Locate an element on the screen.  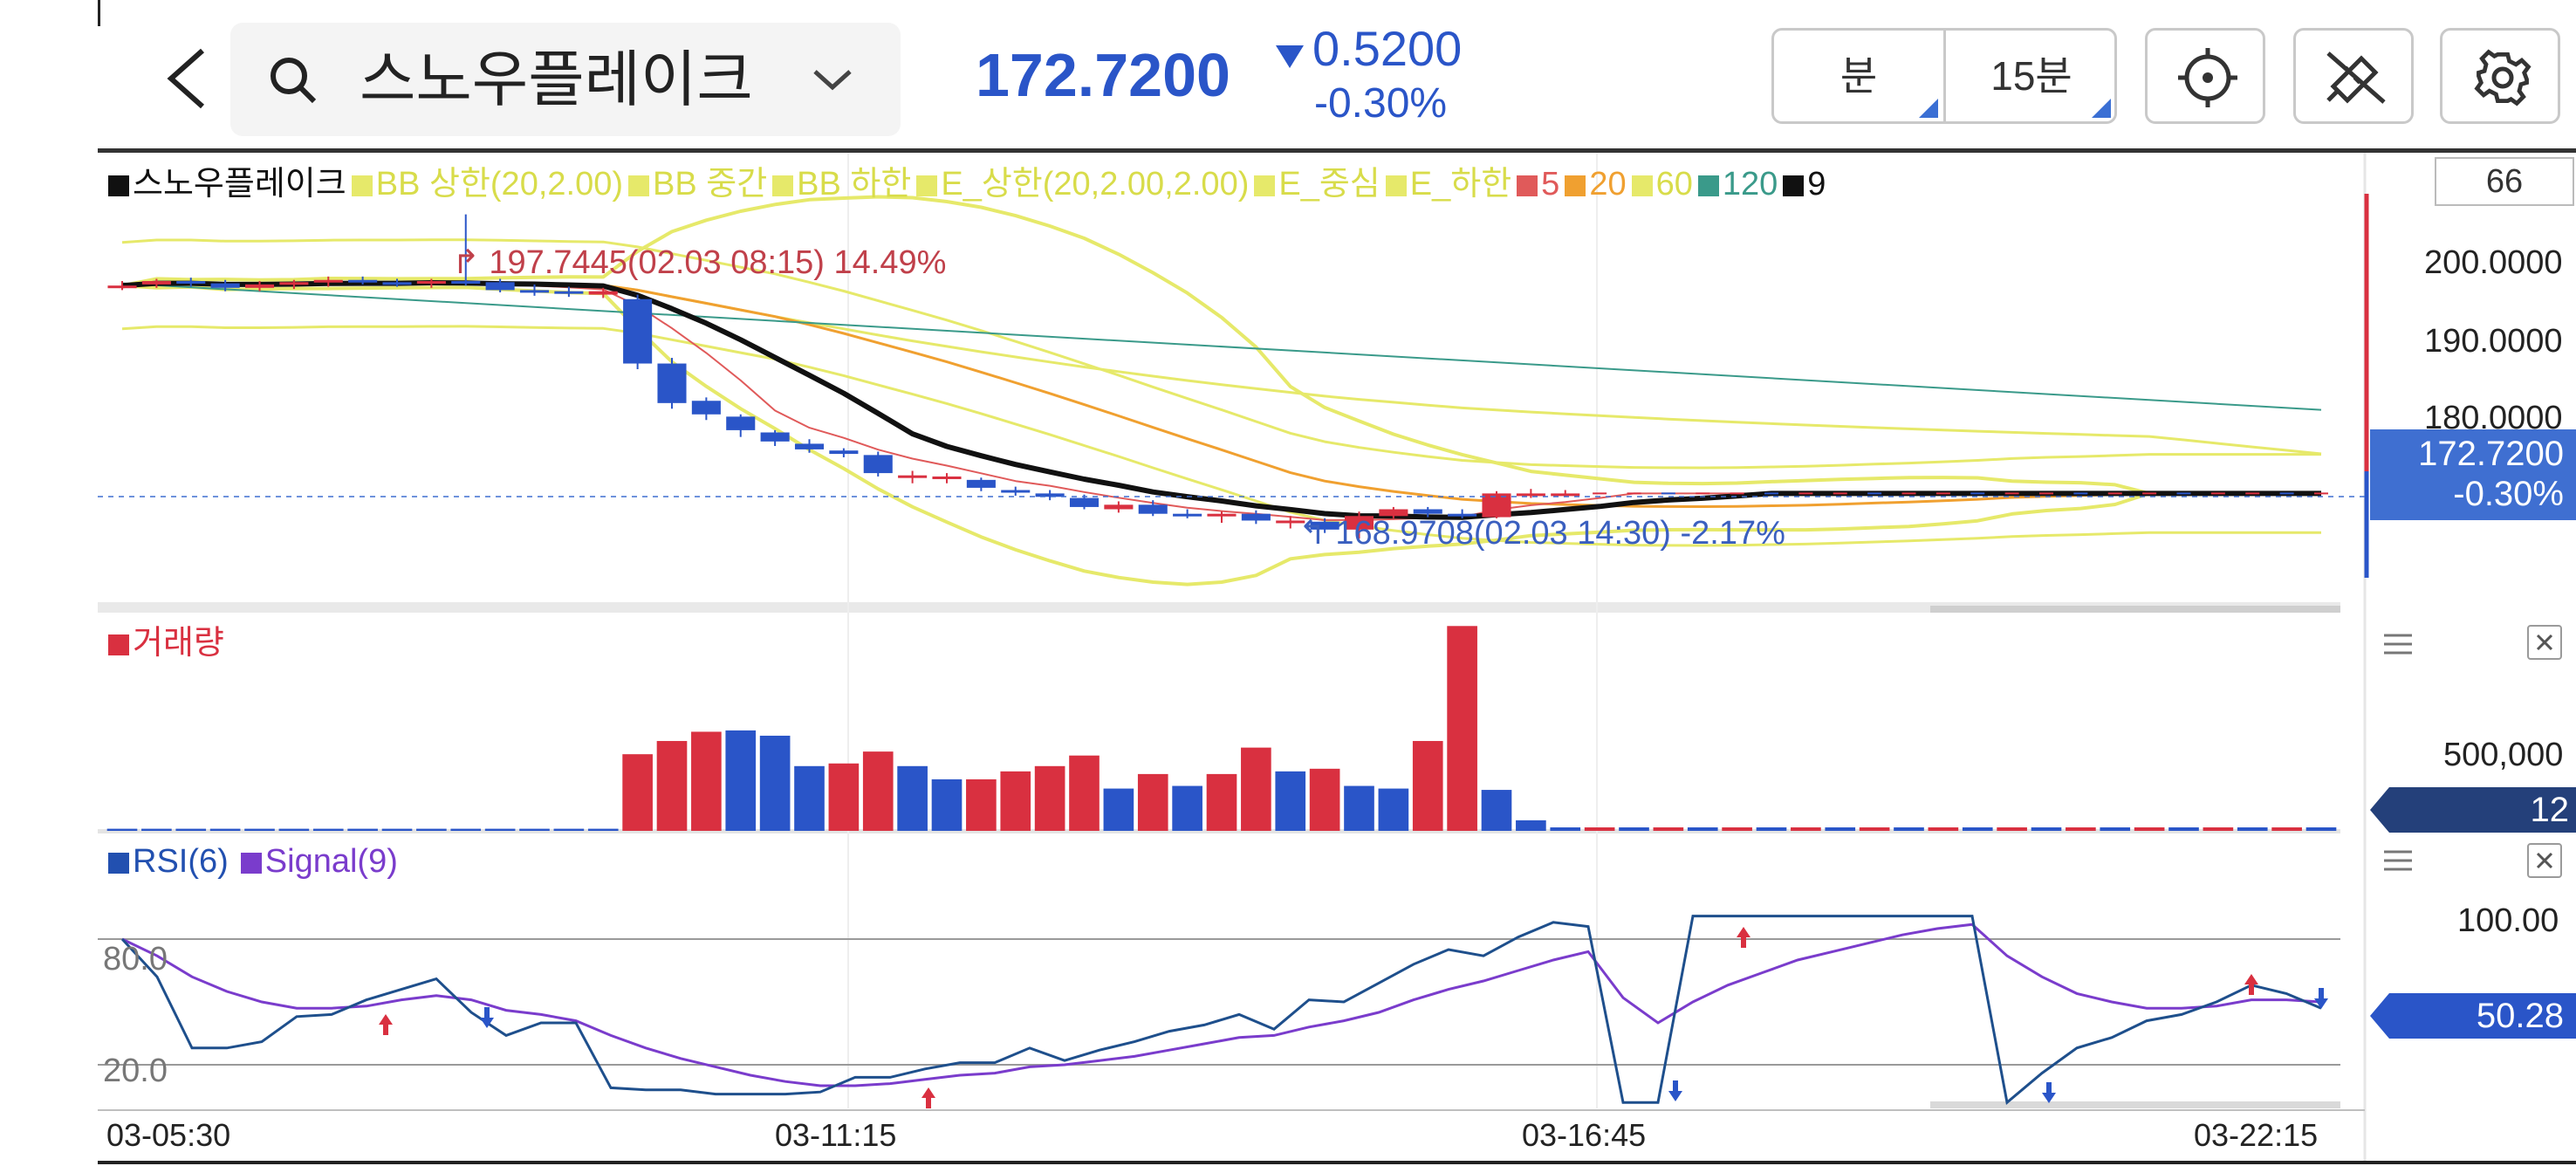
legend-label: 60 is located at coordinates (1674, 184).